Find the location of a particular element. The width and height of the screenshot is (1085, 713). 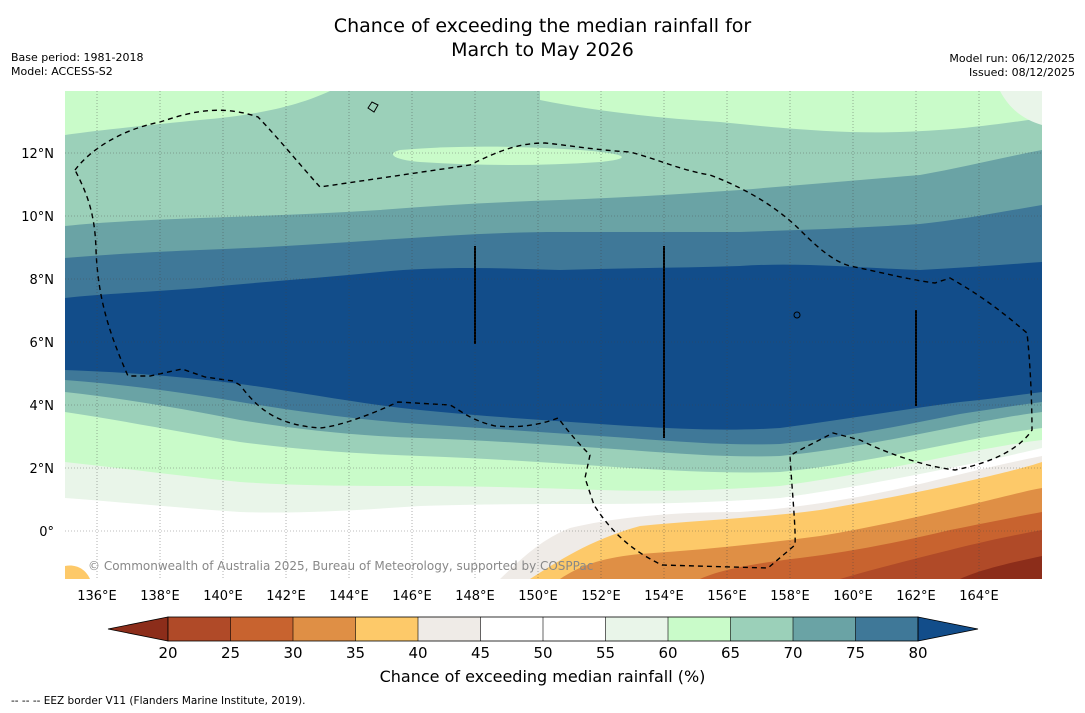

band-60-65-top is located at coordinates (197, 113).